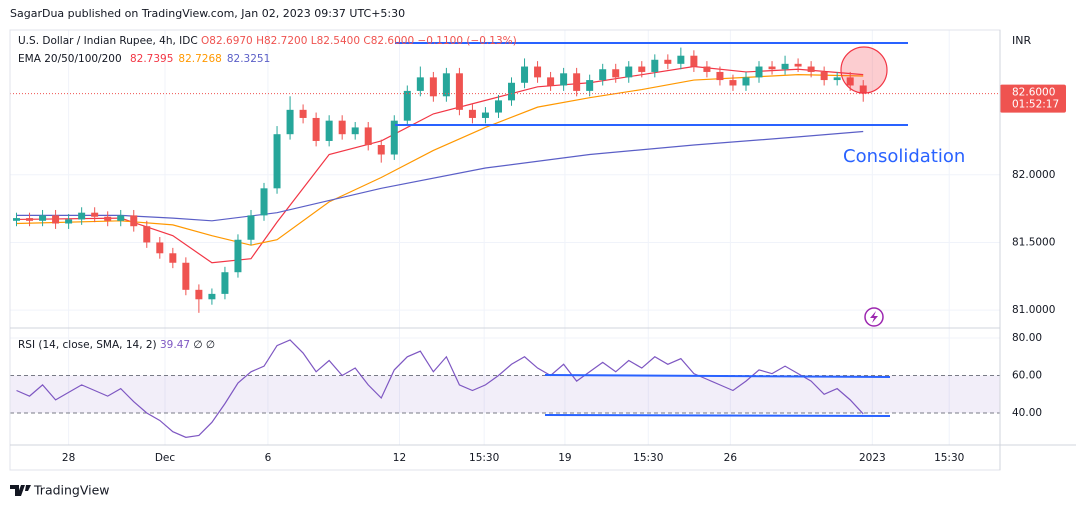 The image size is (1076, 508). What do you see at coordinates (71, 490) in the screenshot?
I see `brand: TradingView` at bounding box center [71, 490].